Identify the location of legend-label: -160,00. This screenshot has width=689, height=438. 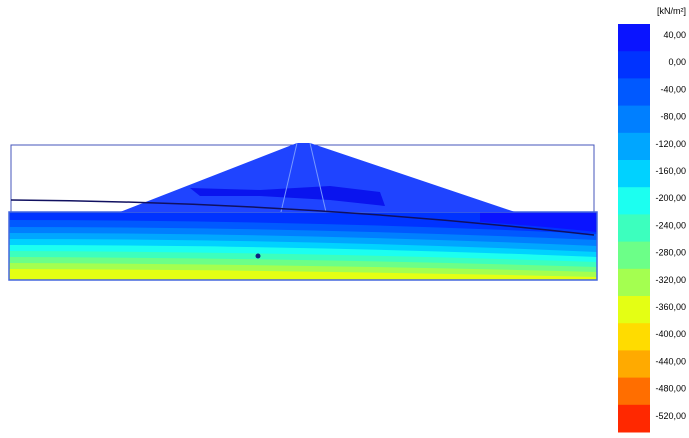
(670, 171).